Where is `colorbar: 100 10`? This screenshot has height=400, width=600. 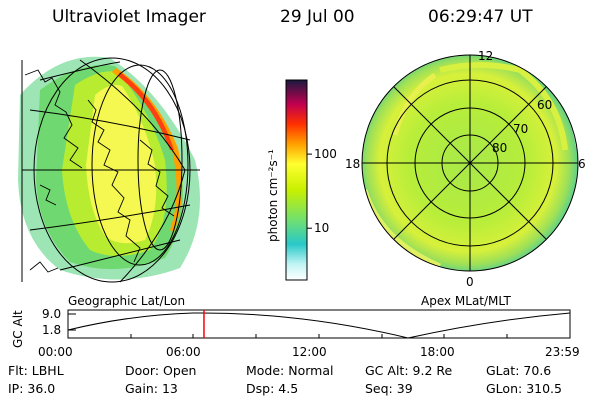
colorbar: 100 10 is located at coordinates (311, 180).